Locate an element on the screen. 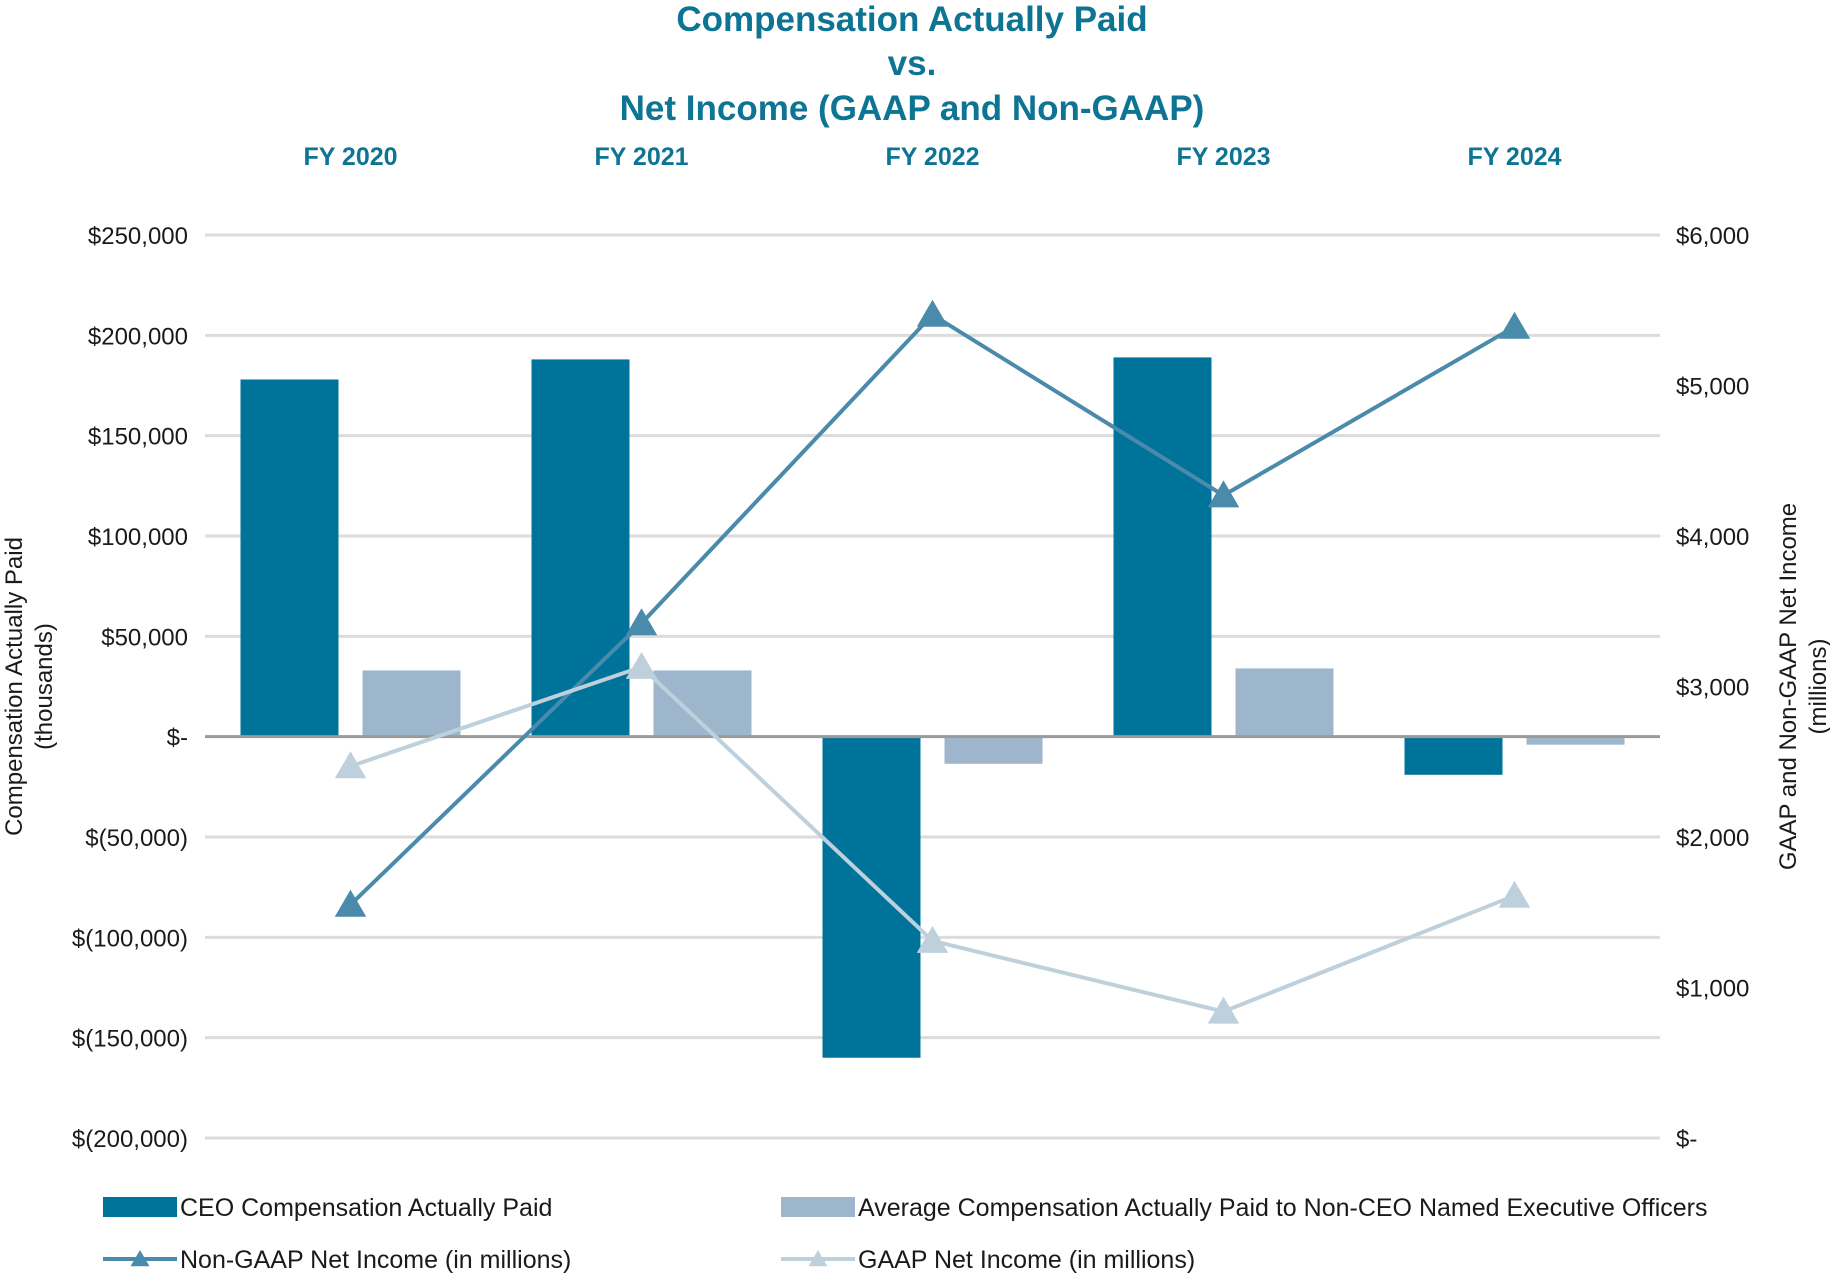 Image resolution: width=1830 pixels, height=1274 pixels. right-tick-label: $6,000 is located at coordinates (1712, 236).